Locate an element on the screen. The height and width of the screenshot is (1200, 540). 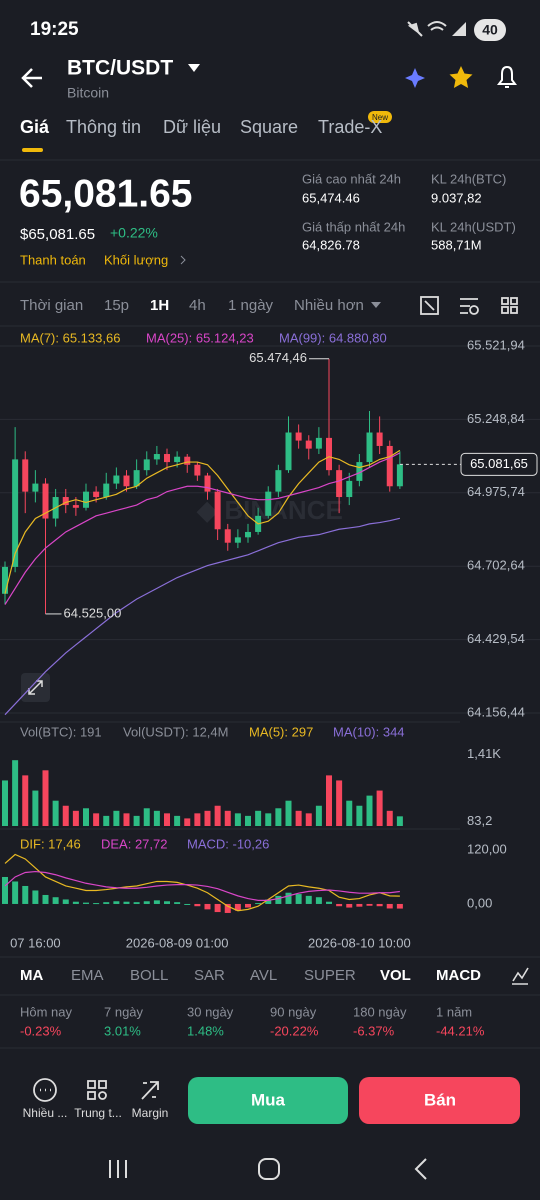
indicator: BOLL is located at coordinates (149, 975).